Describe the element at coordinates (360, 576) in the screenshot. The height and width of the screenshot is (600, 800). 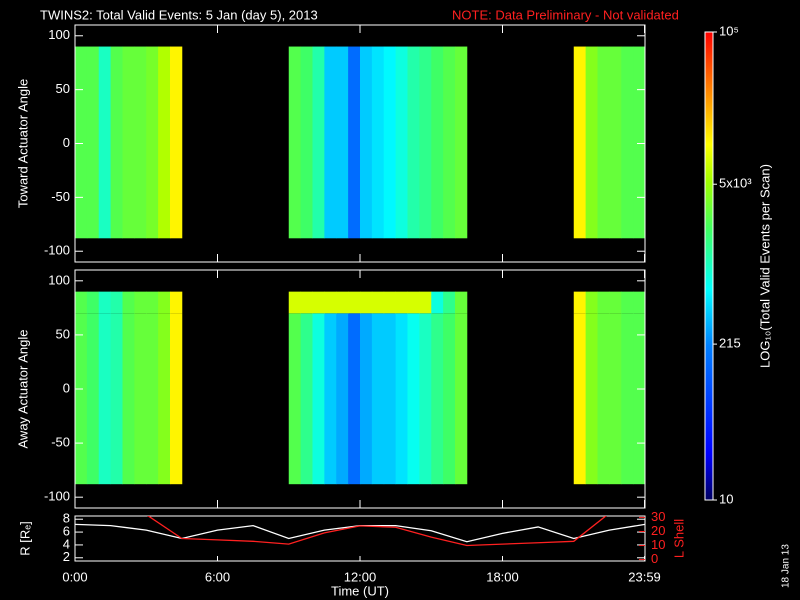
I see `x-tick-label: 12:00` at that location.